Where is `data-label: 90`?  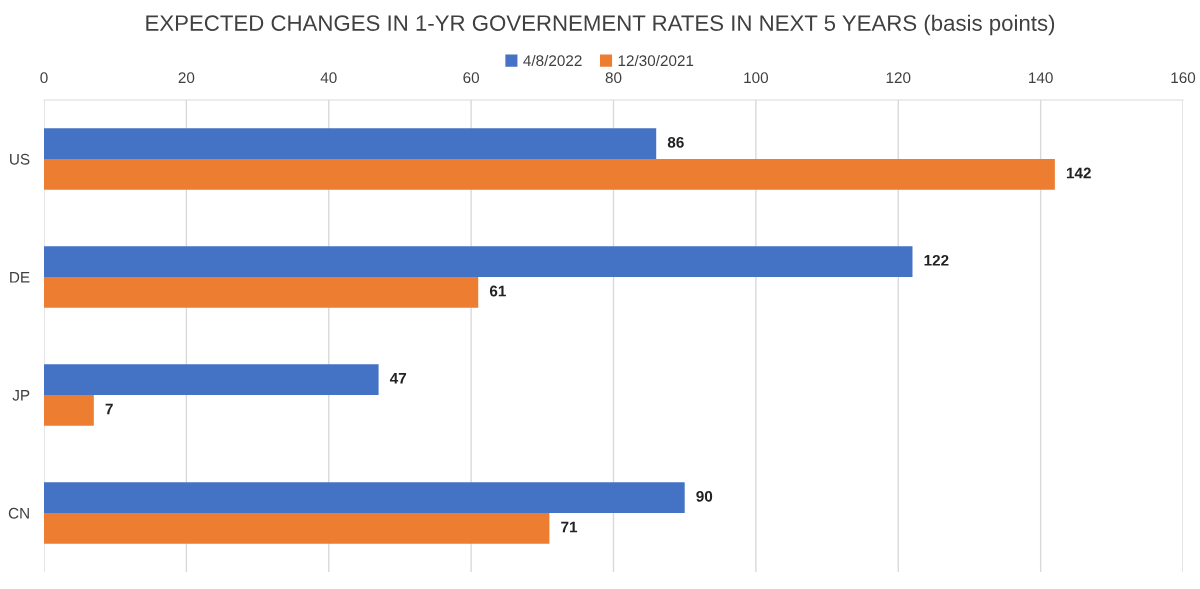 data-label: 90 is located at coordinates (704, 496).